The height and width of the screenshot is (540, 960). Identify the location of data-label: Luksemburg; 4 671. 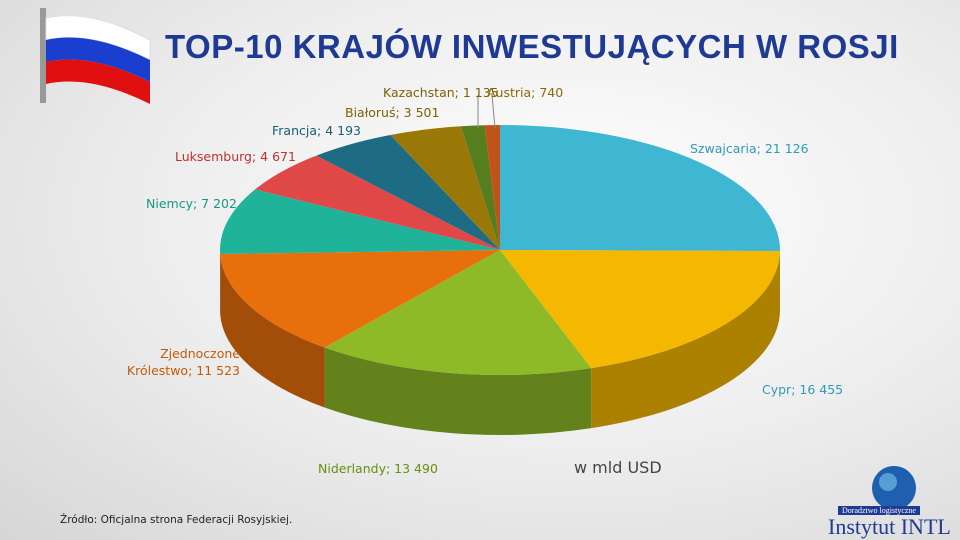
(235, 156).